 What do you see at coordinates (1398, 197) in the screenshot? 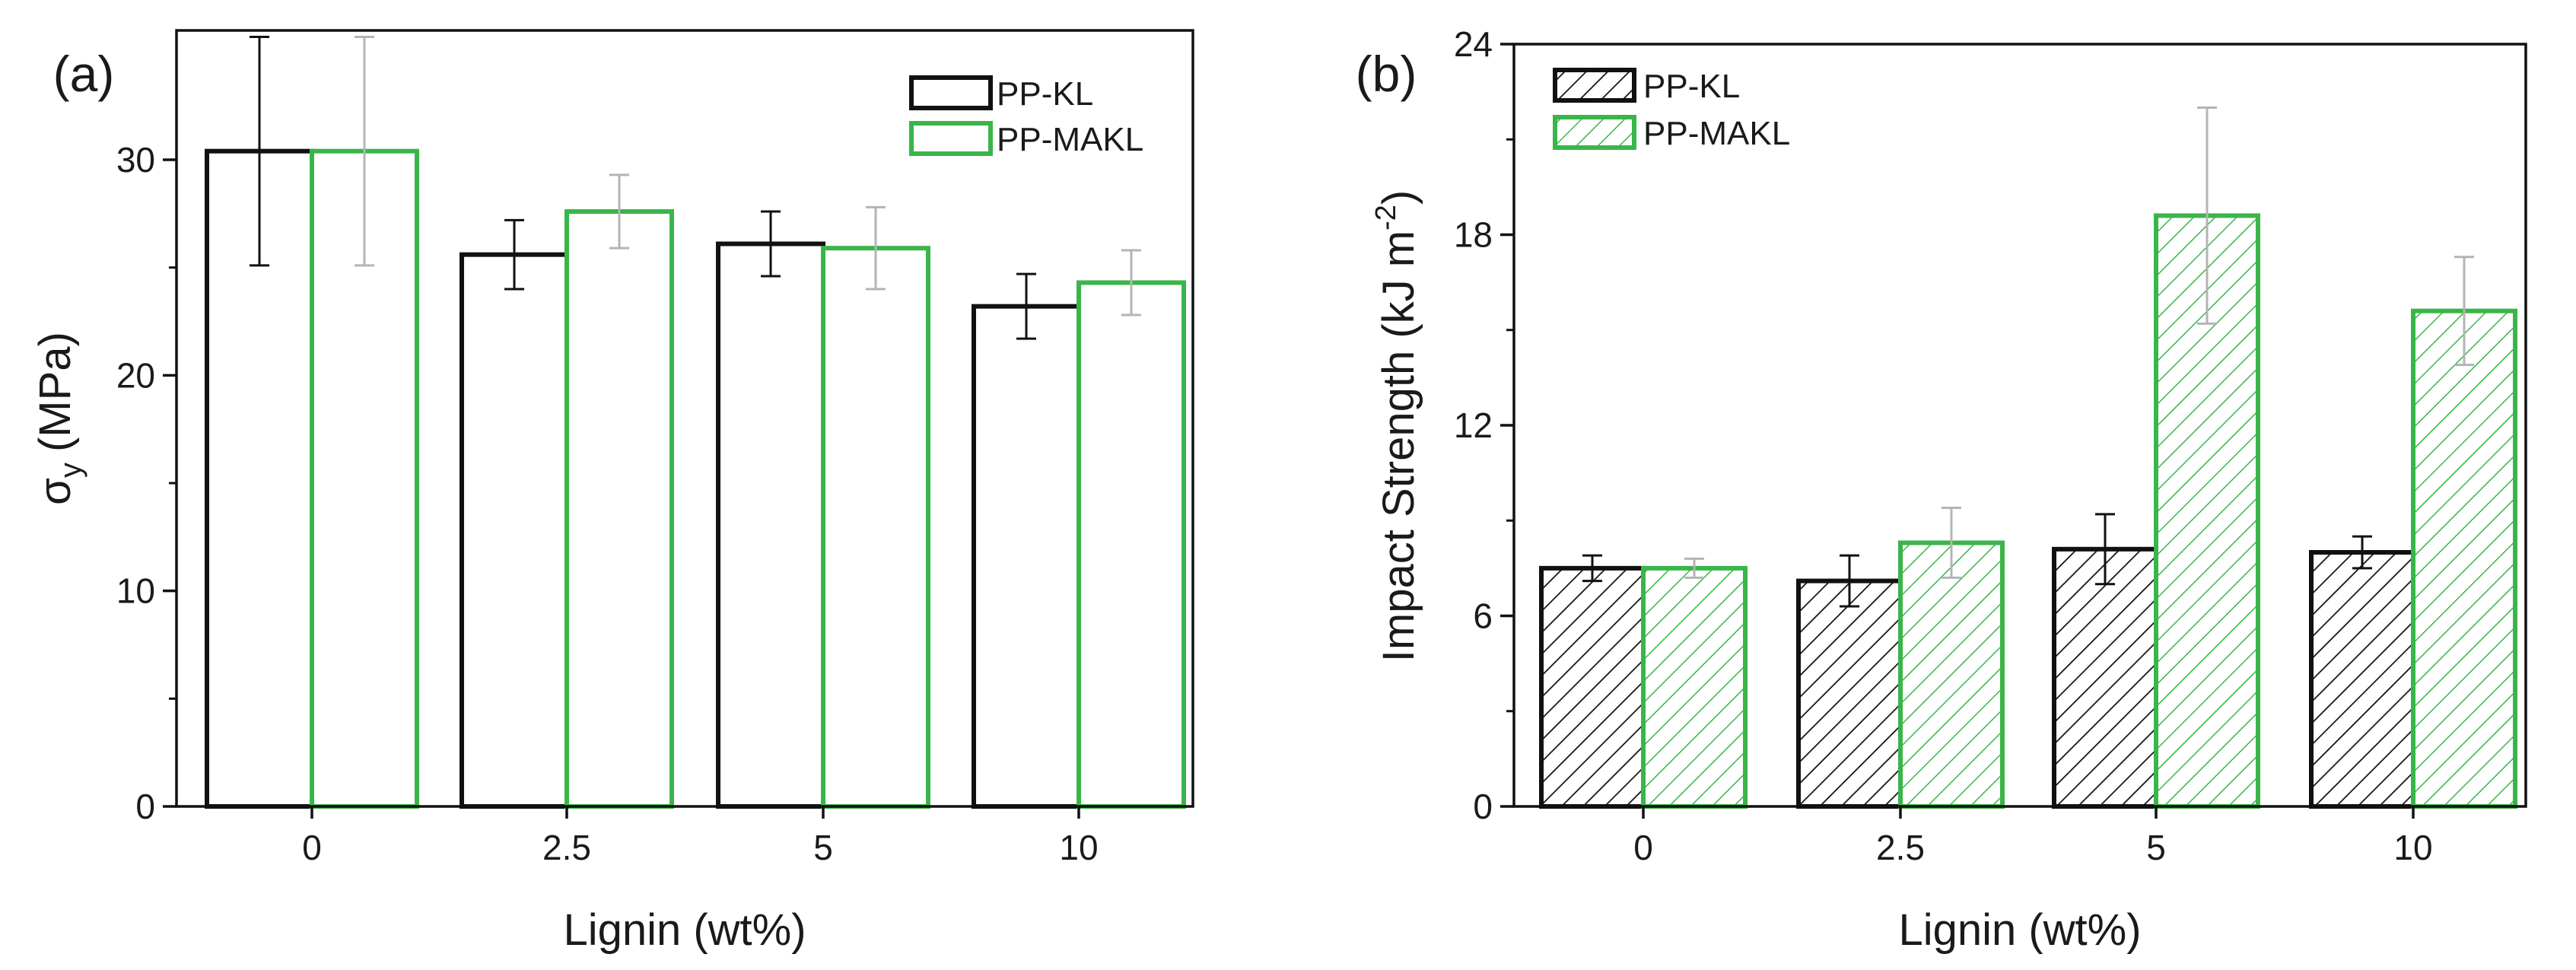
I see `panel-b-ylabel-tail: )` at bounding box center [1398, 197].